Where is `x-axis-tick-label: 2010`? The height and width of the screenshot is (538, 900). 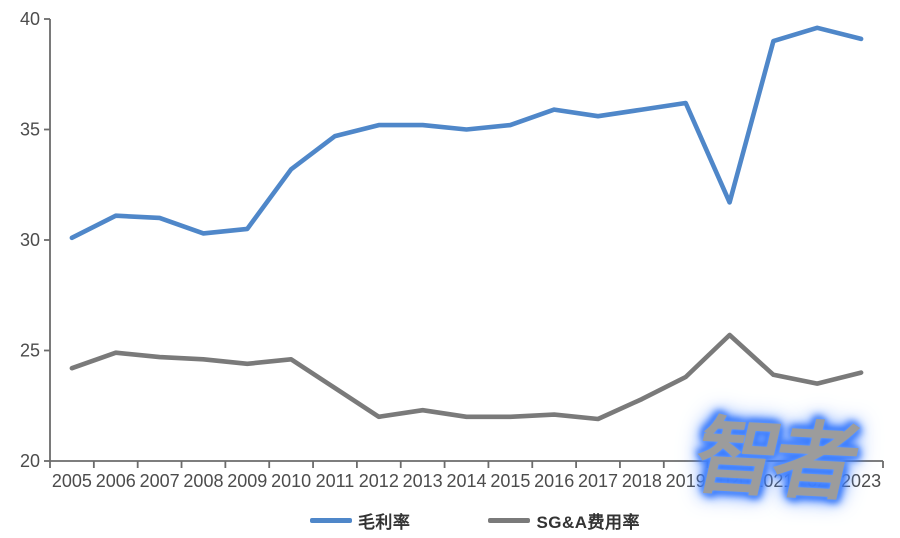
x-axis-tick-label: 2010 is located at coordinates (291, 481).